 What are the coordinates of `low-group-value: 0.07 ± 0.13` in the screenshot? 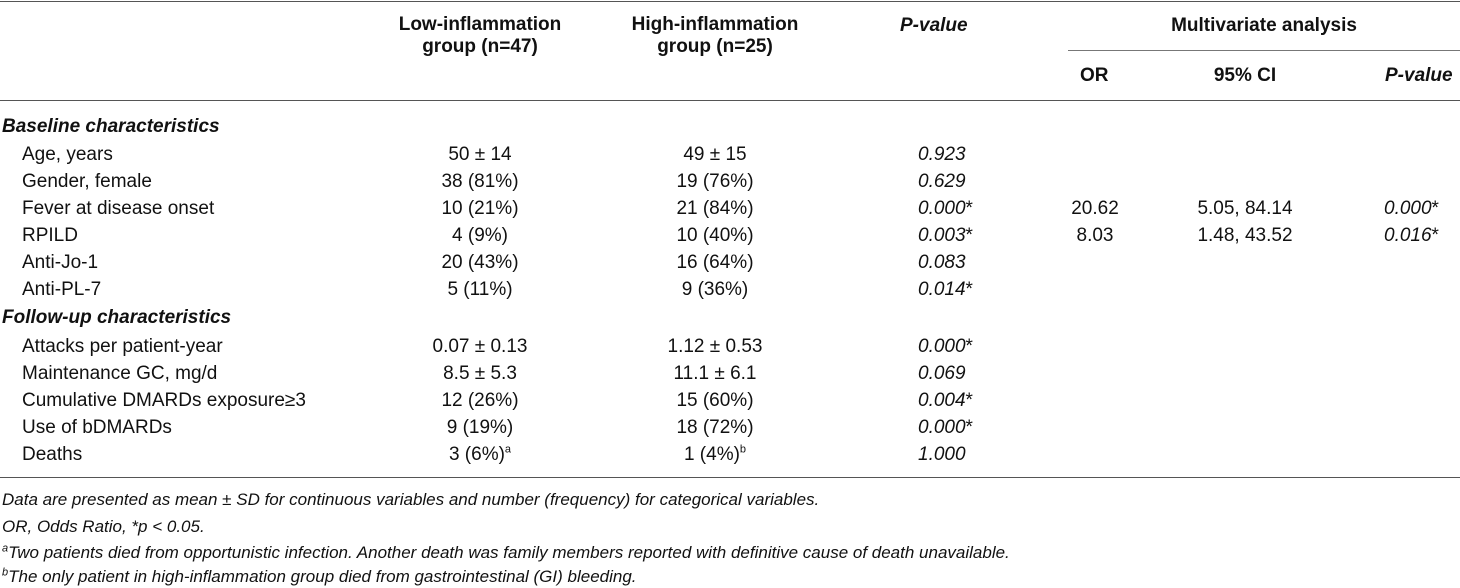 It's located at (480, 347).